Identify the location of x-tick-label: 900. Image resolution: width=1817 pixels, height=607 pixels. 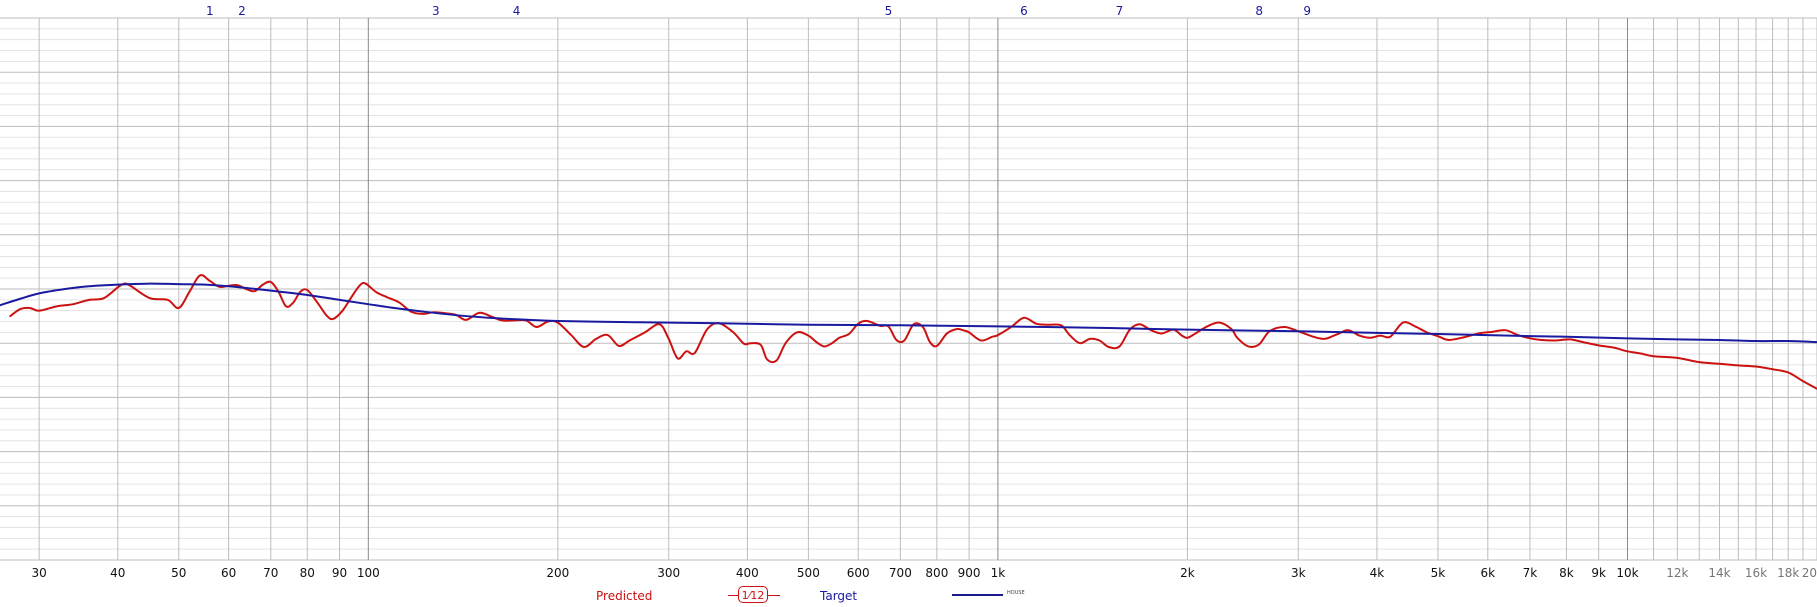
(969, 573).